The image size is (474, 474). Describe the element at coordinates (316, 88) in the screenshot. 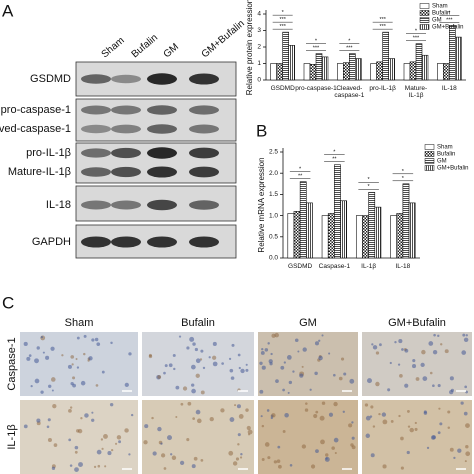

I see `x-tick-label: pro-caspase-1` at that location.